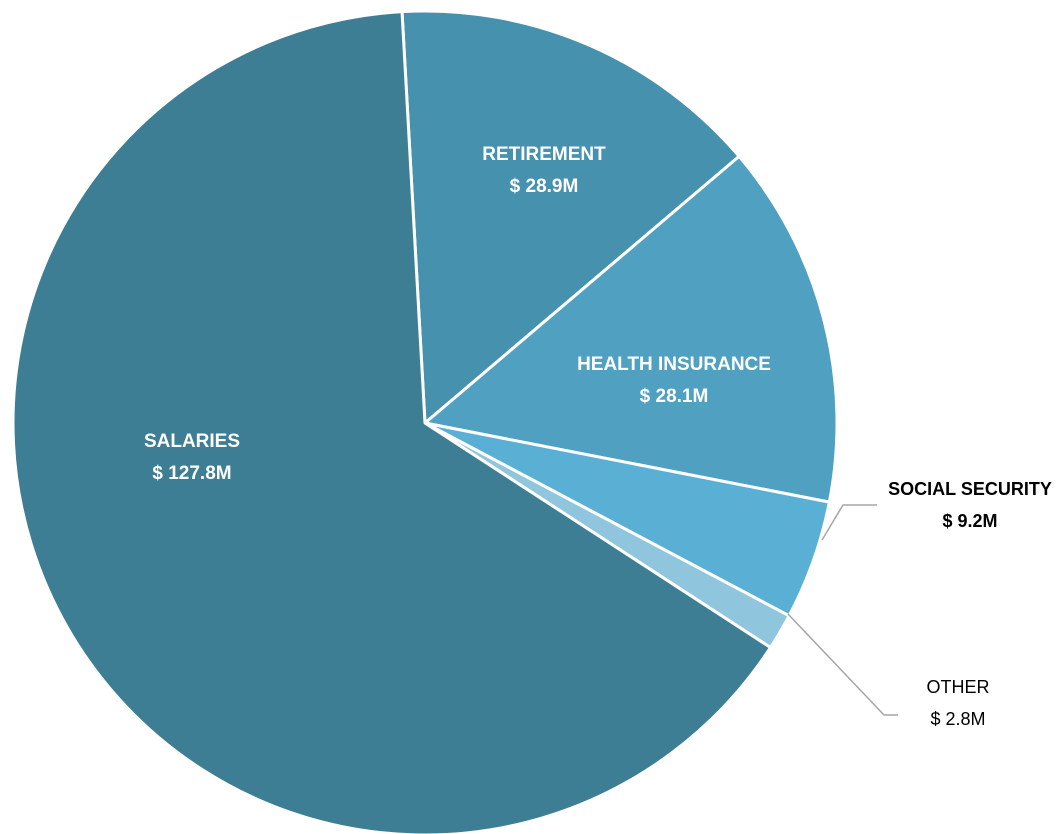 The image size is (1064, 834). Describe the element at coordinates (958, 687) in the screenshot. I see `slice-label-other: OTHER` at that location.